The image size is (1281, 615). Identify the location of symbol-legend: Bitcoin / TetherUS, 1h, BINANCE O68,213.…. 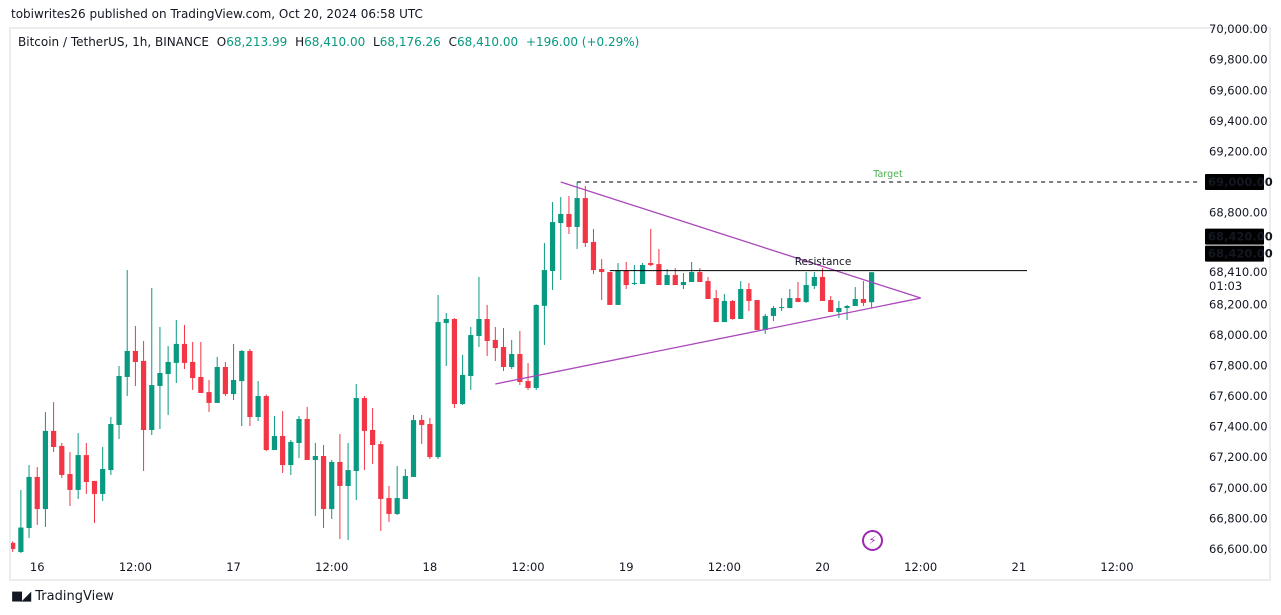
(330, 42).